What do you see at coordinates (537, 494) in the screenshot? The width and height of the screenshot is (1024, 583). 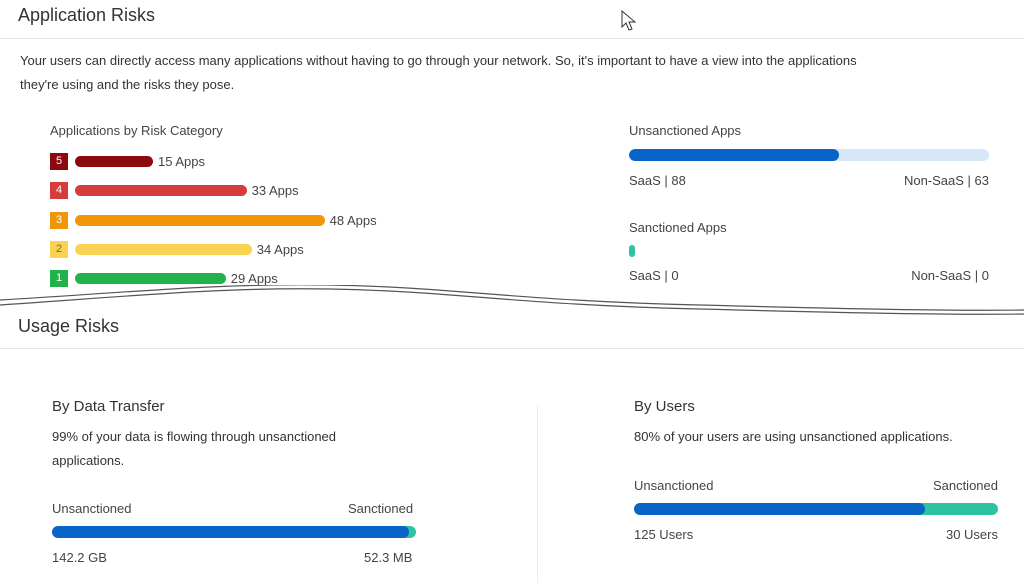 I see `vertical-divider` at bounding box center [537, 494].